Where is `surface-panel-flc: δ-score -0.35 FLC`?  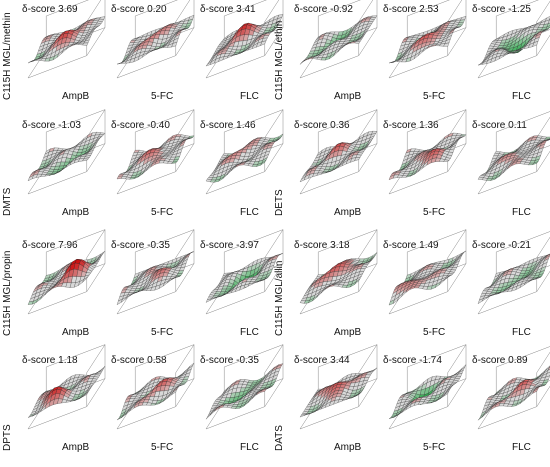
surface-panel-flc: δ-score -0.35 FLC is located at coordinates (239, 399).